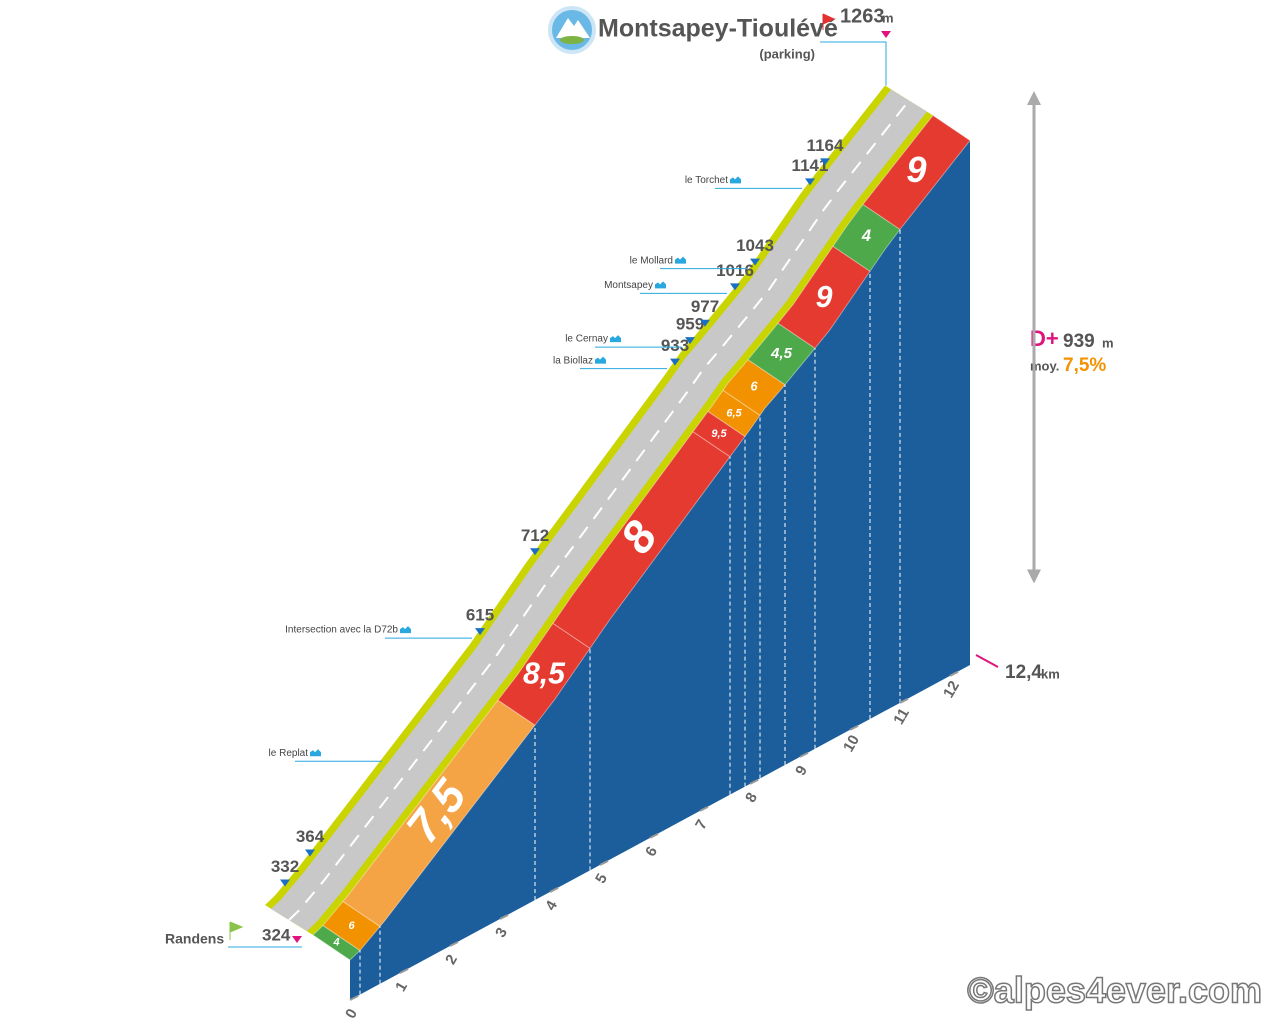  I want to click on chart-title: Montsapey-Tioulévé, so click(718, 29).